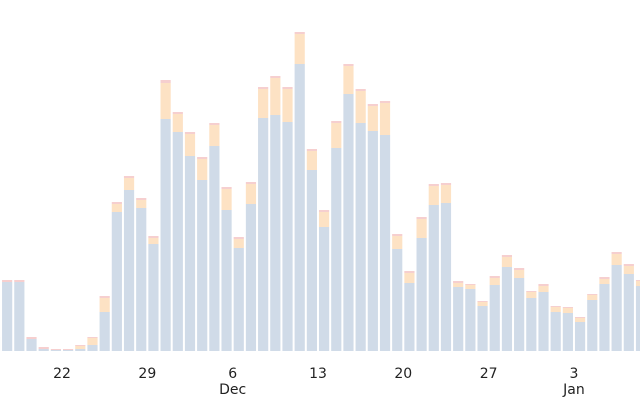 Image resolution: width=640 pixels, height=400 pixels. I want to click on x-tick-label: 3, so click(574, 374).